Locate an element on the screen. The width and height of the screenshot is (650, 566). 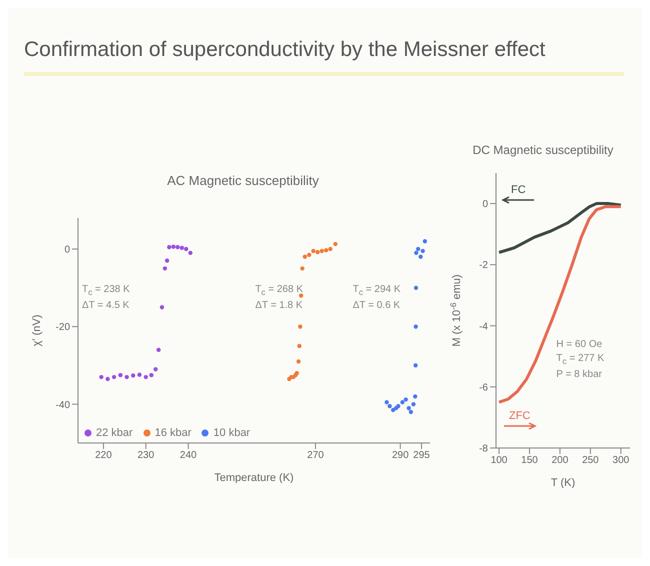
y-tick-label: -40 is located at coordinates (63, 405).